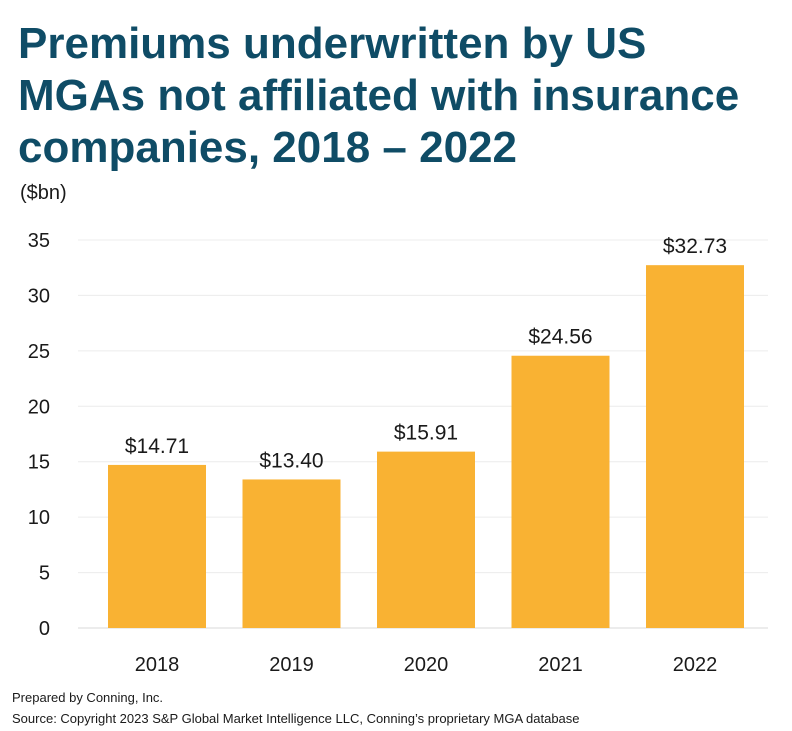 This screenshot has height=731, width=792. I want to click on y-axis-ticks: 0 5 10 15 20 25 30 35, so click(39, 435).